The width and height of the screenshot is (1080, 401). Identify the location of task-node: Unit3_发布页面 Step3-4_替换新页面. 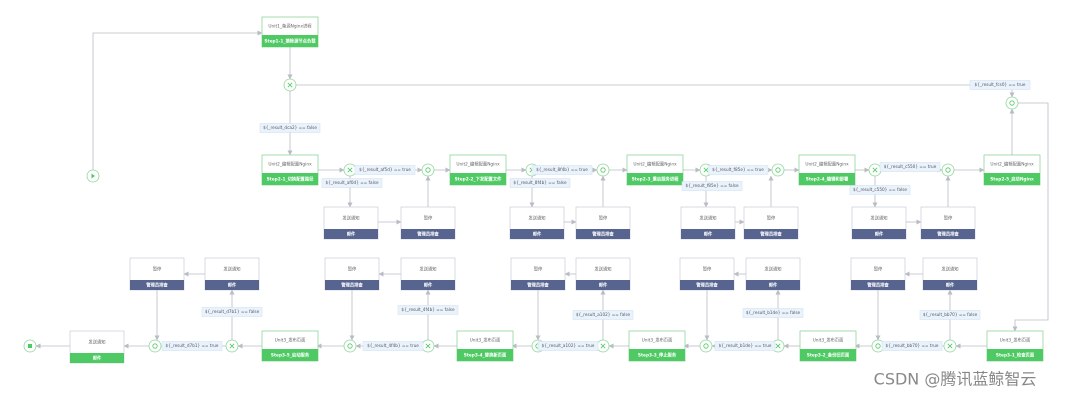
(485, 346).